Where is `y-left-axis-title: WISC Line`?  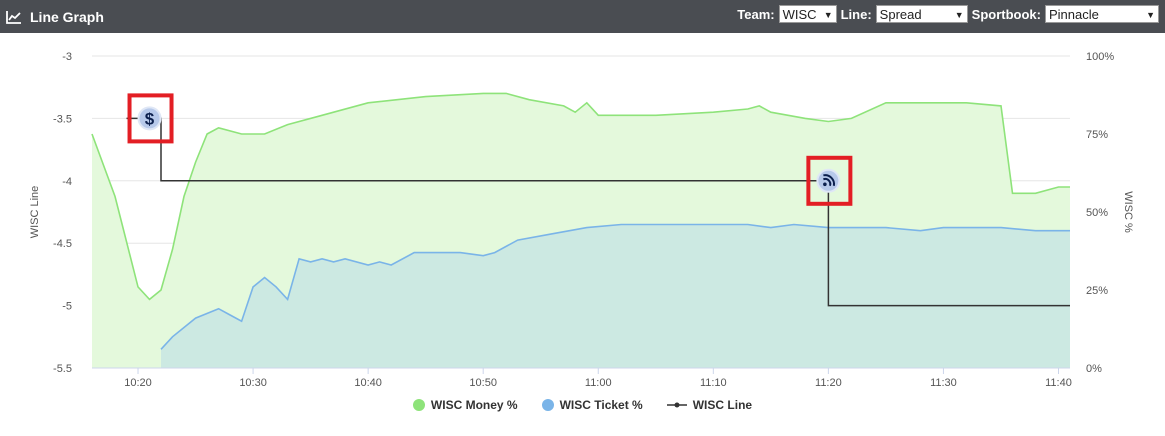 y-left-axis-title: WISC Line is located at coordinates (35, 212).